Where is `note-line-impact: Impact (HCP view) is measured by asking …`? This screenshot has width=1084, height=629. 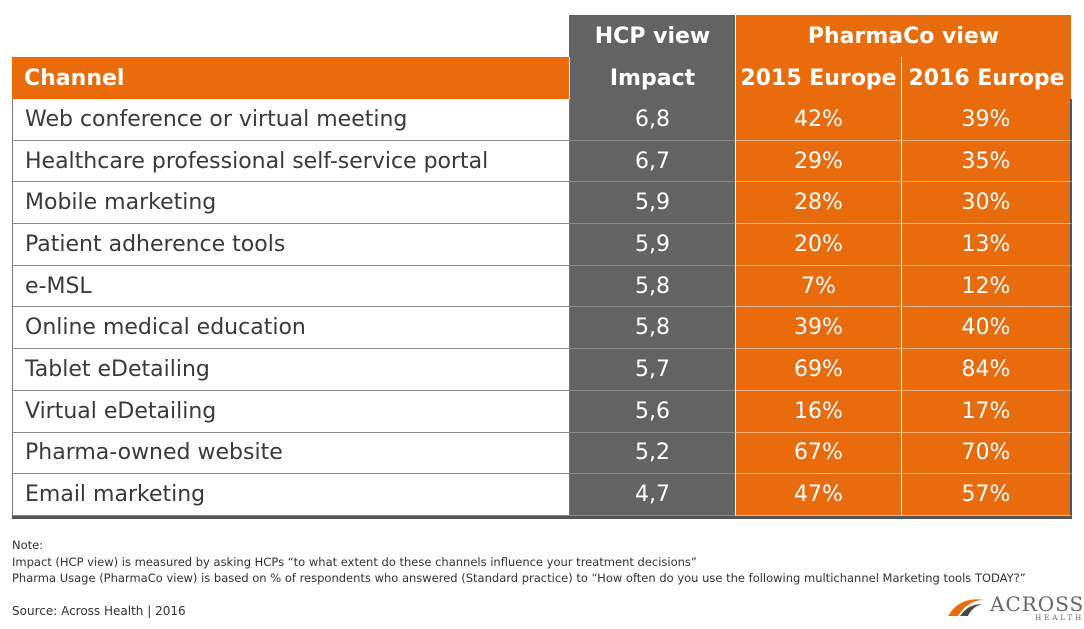
note-line-impact: Impact (HCP view) is measured by asking … is located at coordinates (354, 561).